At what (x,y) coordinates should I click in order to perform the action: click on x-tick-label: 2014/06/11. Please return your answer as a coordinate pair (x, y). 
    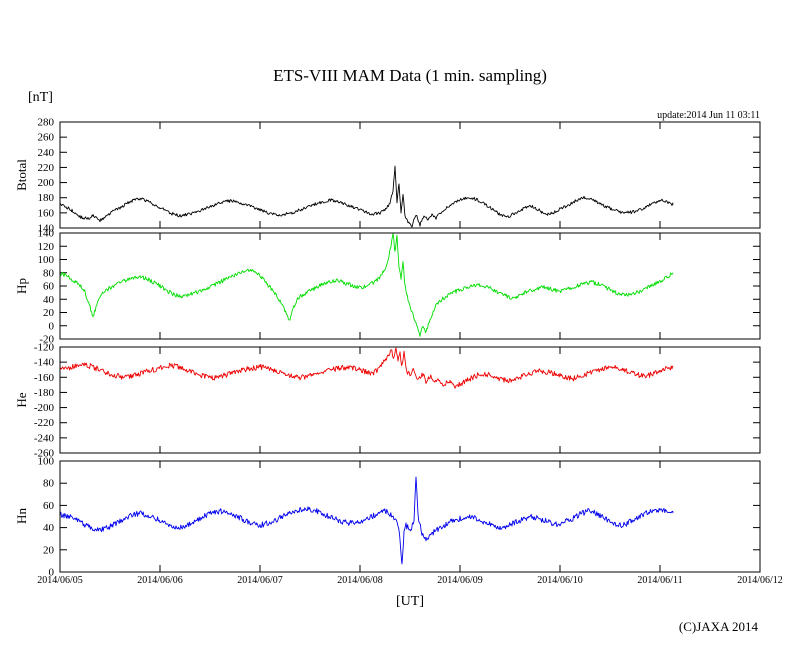
    Looking at the image, I should click on (660, 580).